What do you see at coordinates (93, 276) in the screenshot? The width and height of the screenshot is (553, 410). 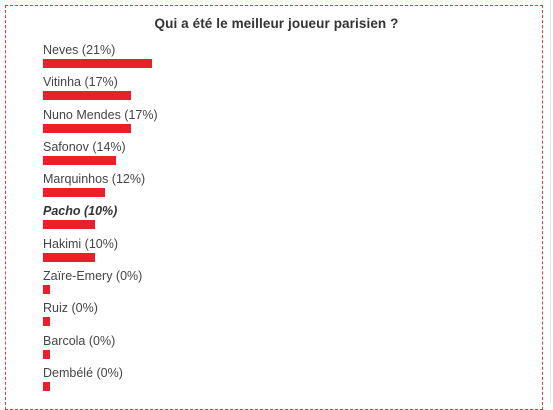 I see `poll-option-label: Zaïre-Emery (0%)` at bounding box center [93, 276].